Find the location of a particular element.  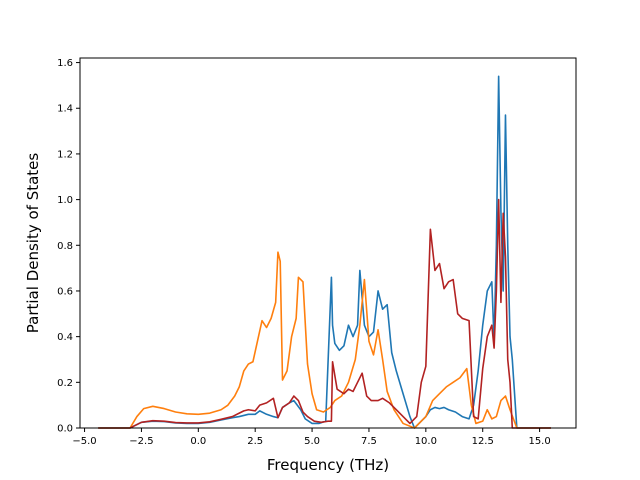

x-tick-label: −5.0 is located at coordinates (84, 441).